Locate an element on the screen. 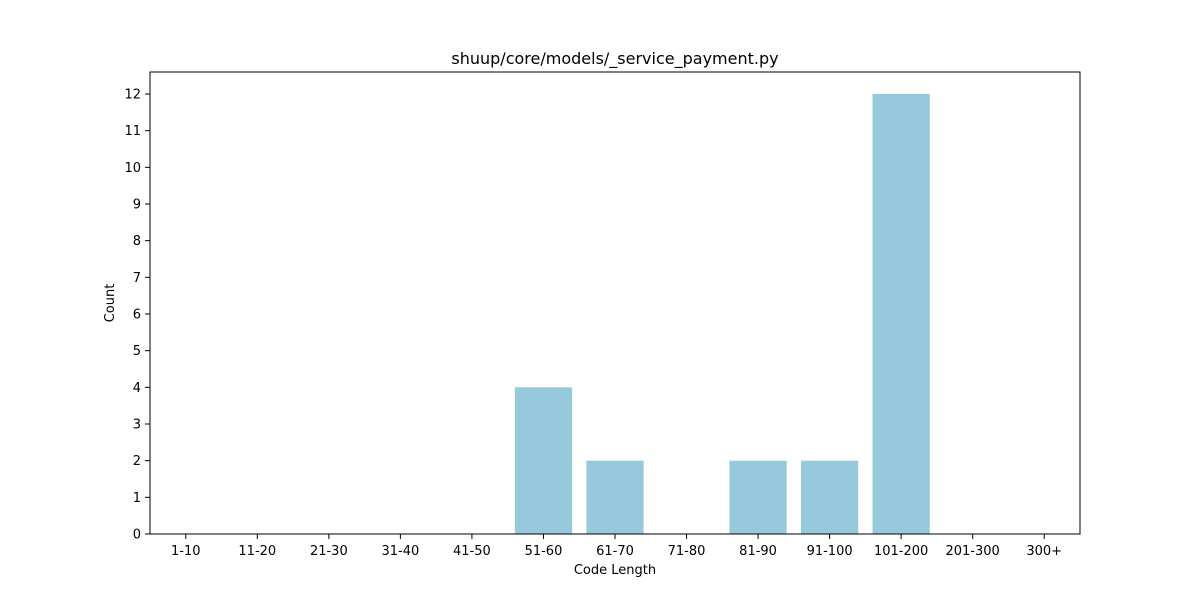 The image size is (1200, 600). y-tick-label: 12 is located at coordinates (132, 95).